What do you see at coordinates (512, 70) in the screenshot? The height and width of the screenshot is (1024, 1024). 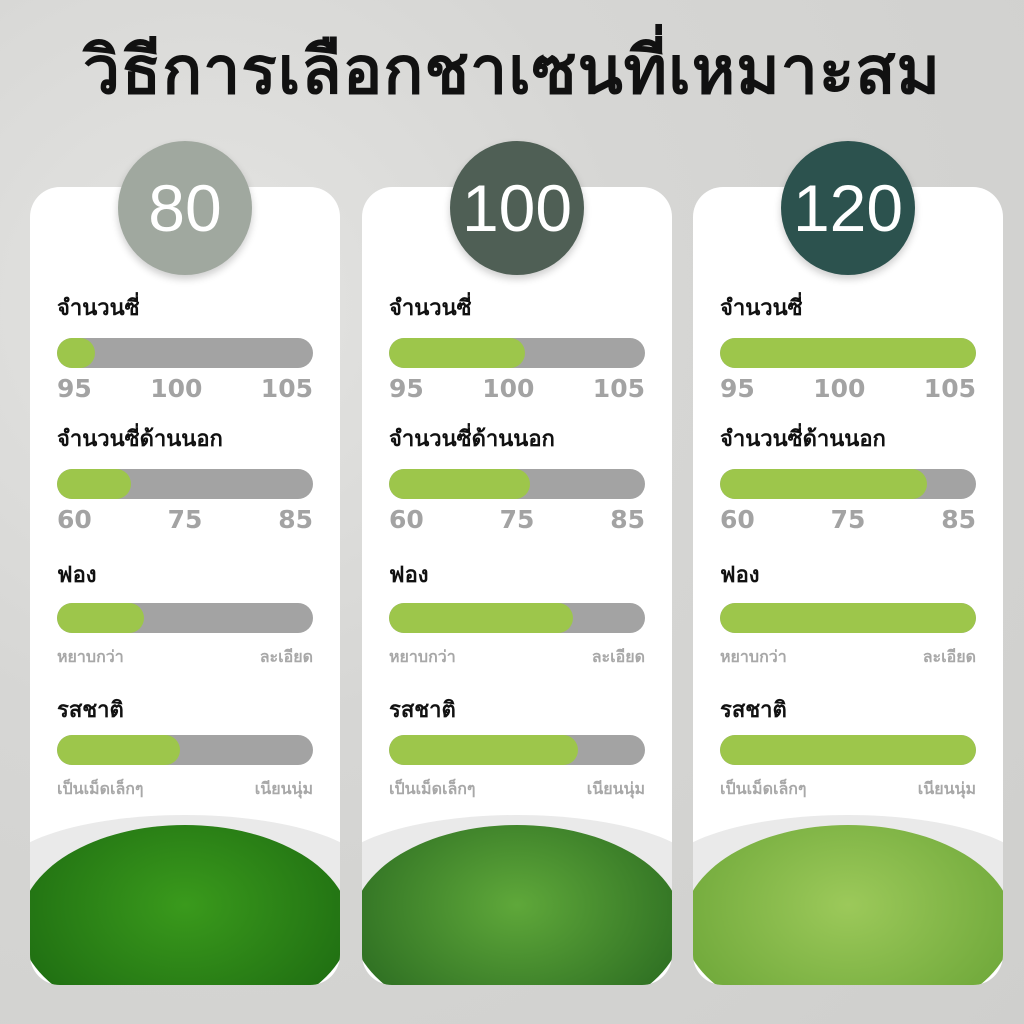 I see `page-title: วิธีการเลือกชาเซนที่เหมาะสม` at bounding box center [512, 70].